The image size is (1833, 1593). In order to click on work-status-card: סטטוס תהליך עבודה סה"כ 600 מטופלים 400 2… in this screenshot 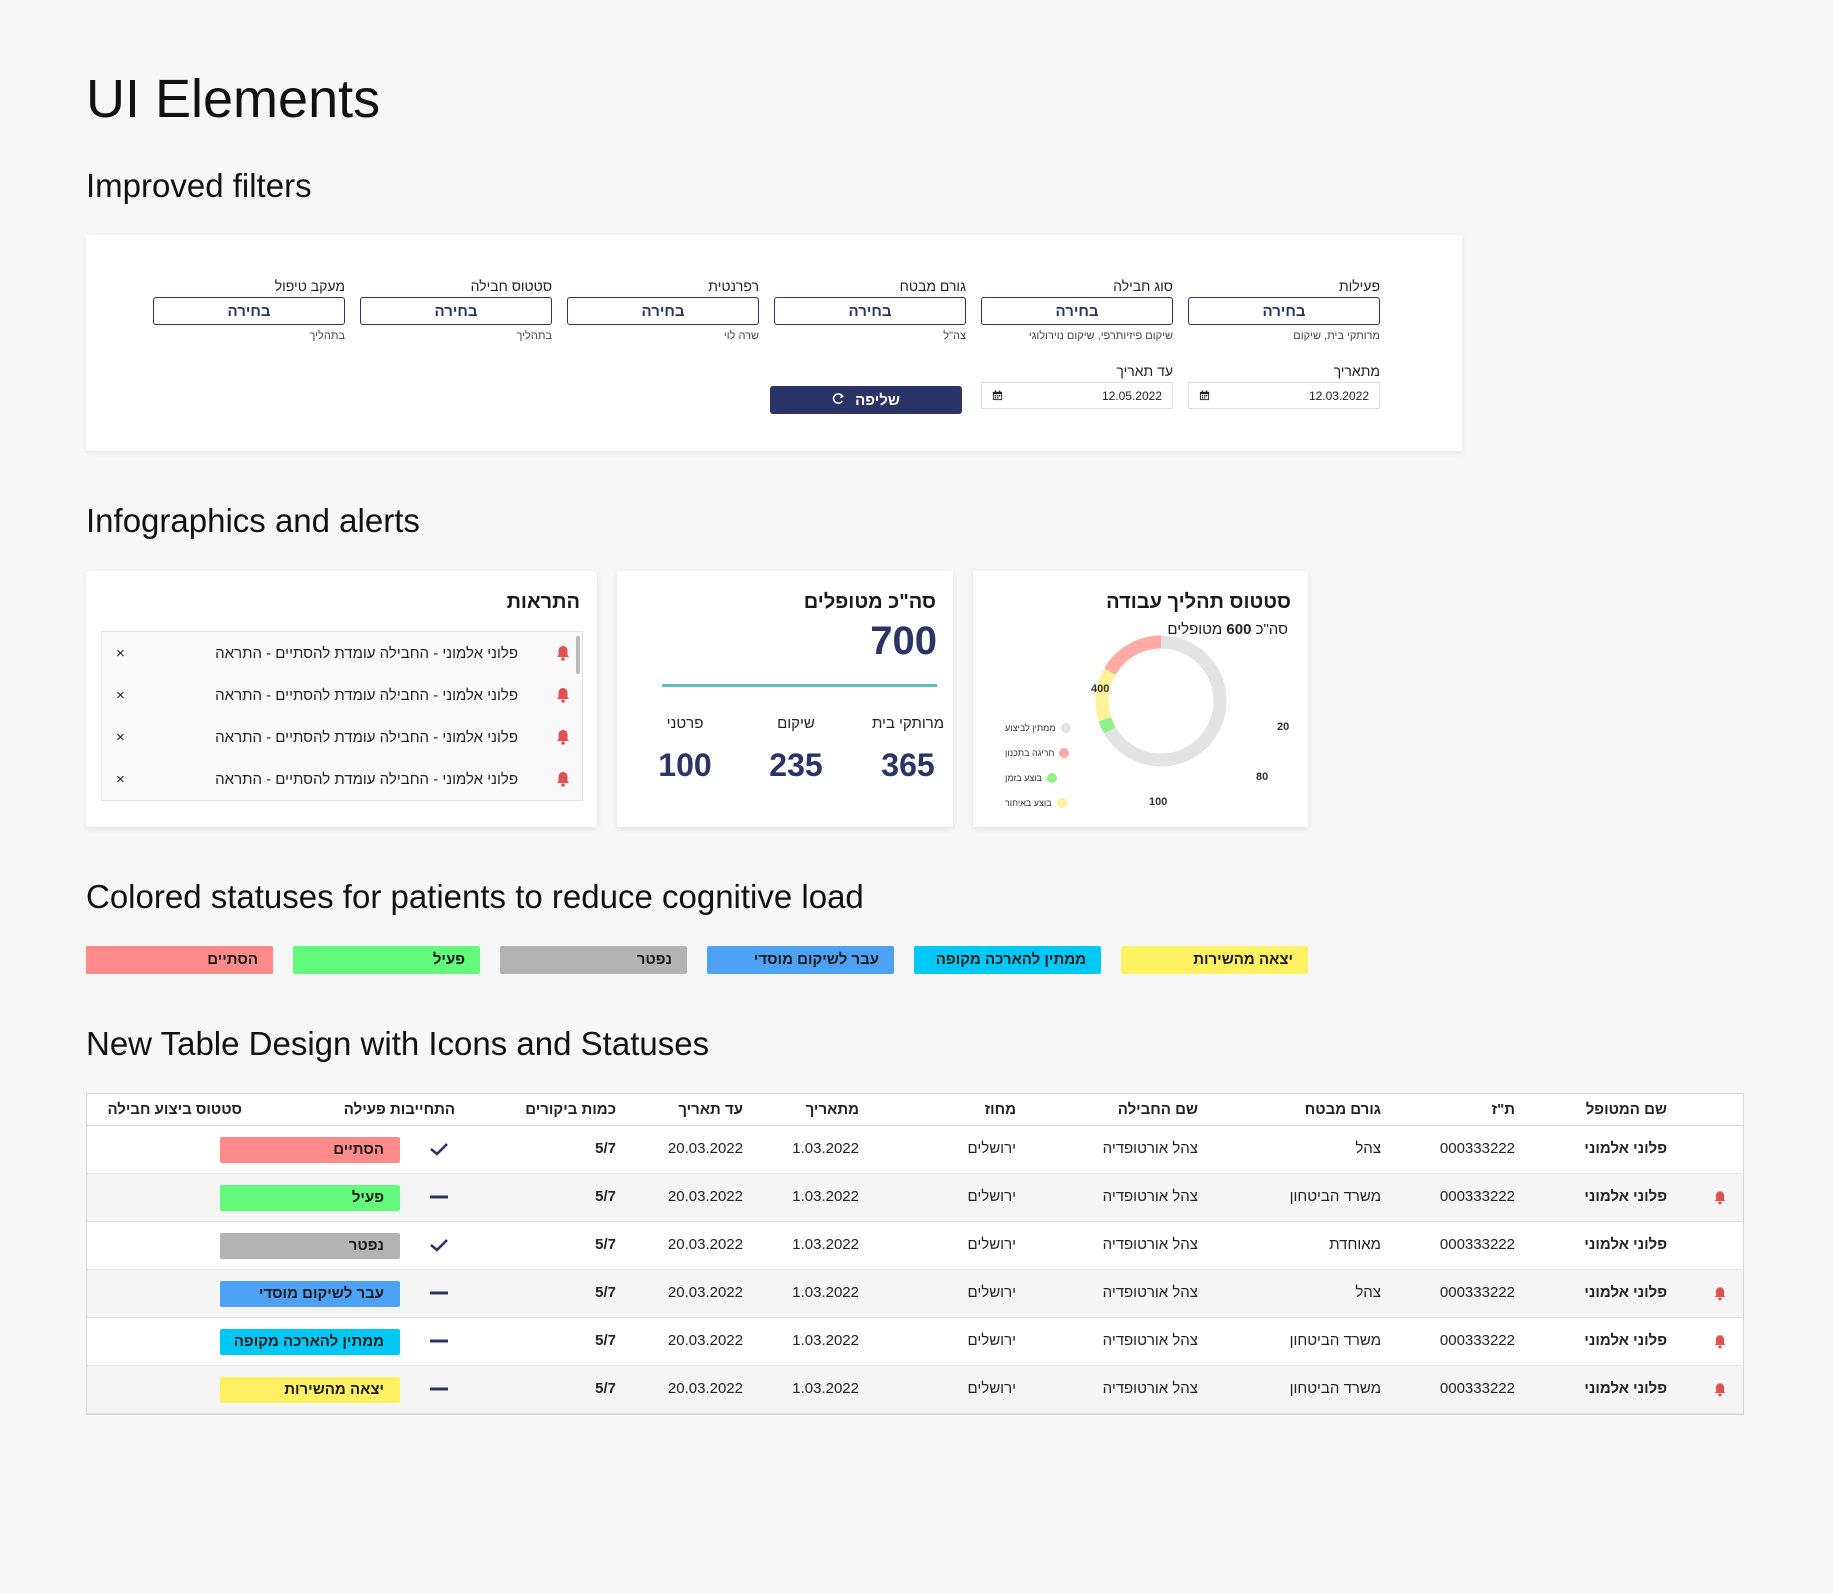, I will do `click(1140, 699)`.